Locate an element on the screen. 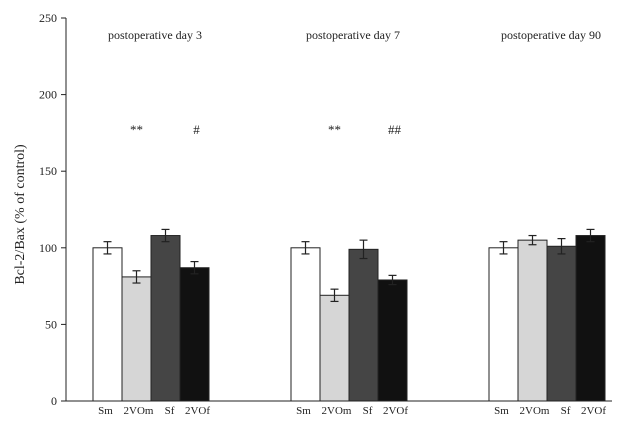  significance-marker: # is located at coordinates (196, 129).